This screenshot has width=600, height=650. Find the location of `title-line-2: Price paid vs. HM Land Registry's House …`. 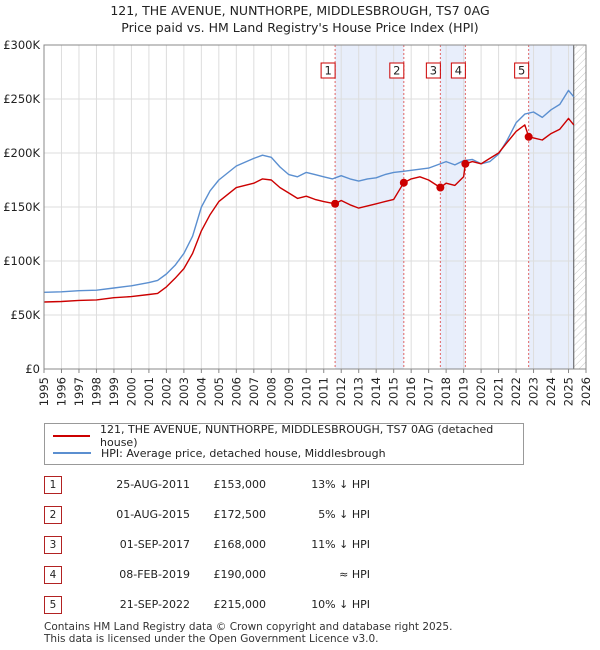

title-line-2: Price paid vs. HM Land Registry's House … is located at coordinates (300, 27).